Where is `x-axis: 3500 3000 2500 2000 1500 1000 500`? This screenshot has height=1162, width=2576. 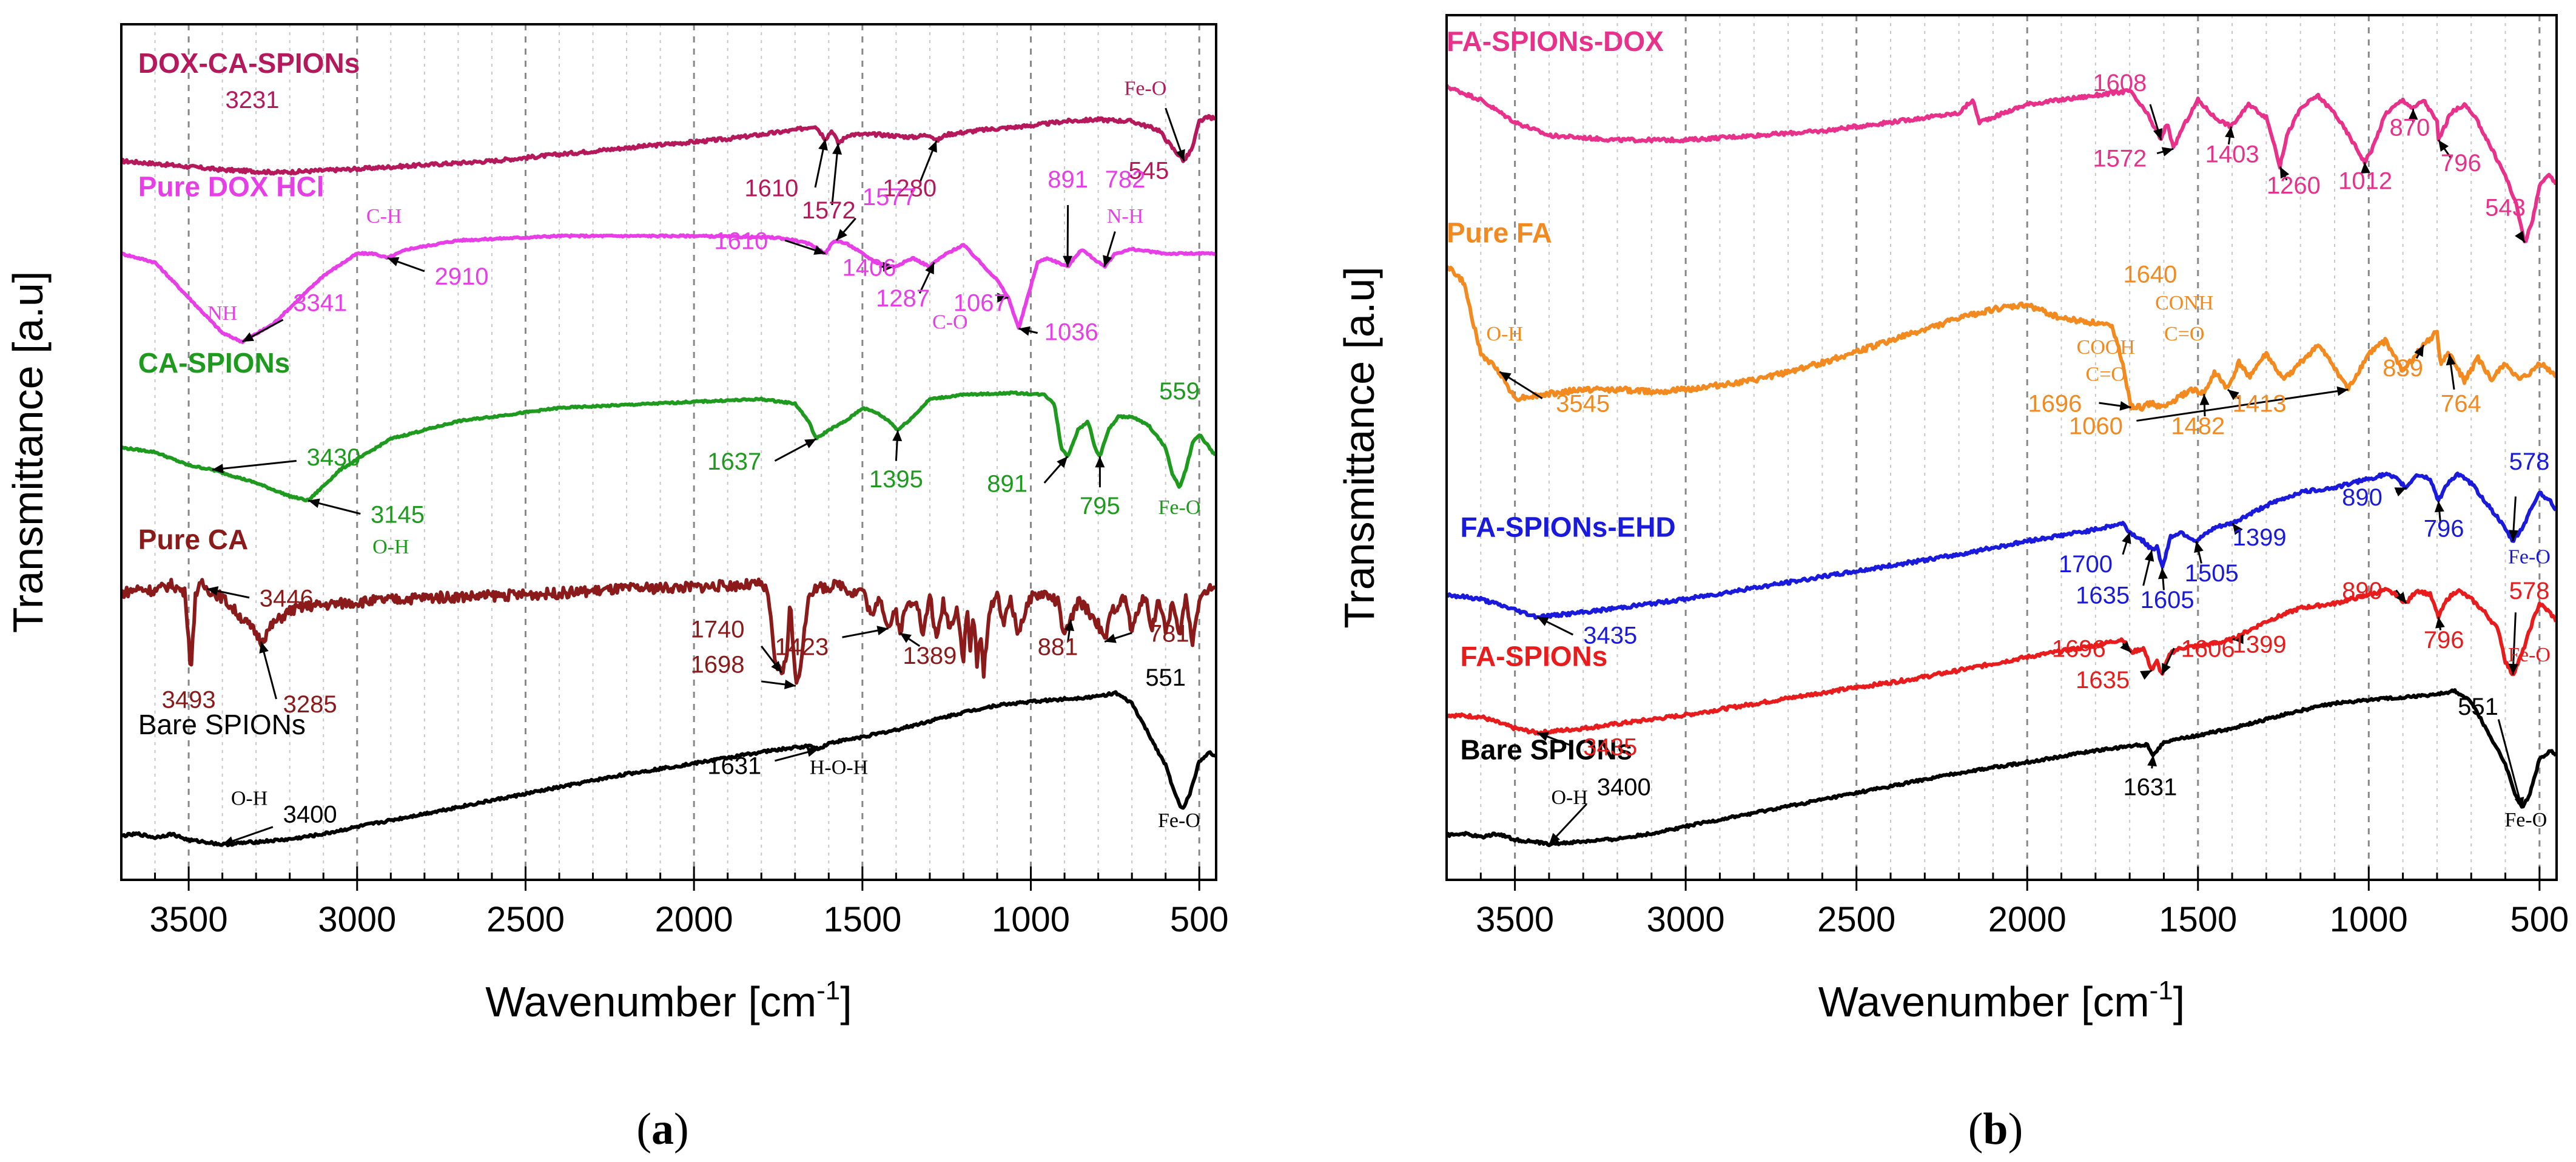 x-axis: 3500 3000 2500 2000 1500 1000 500 is located at coordinates (689, 902).